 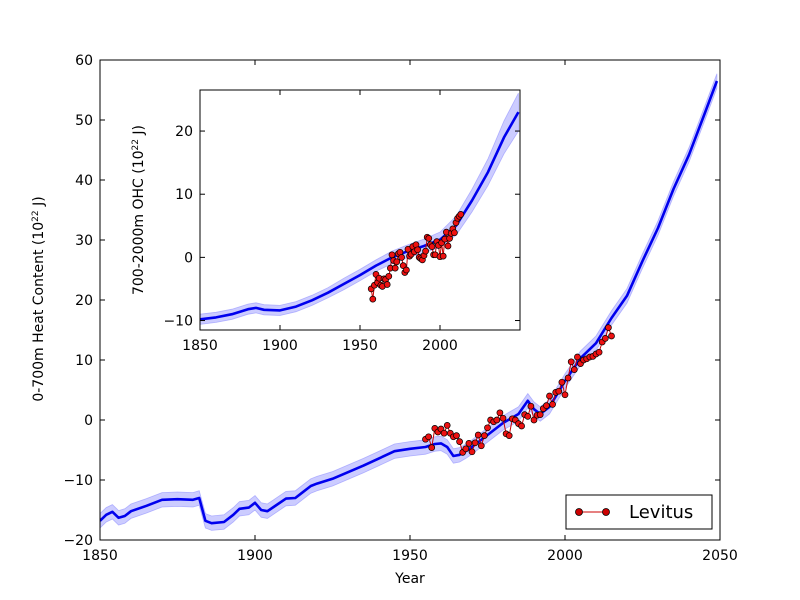 I want to click on inset-y-tick-label: 0, so click(x=188, y=258).